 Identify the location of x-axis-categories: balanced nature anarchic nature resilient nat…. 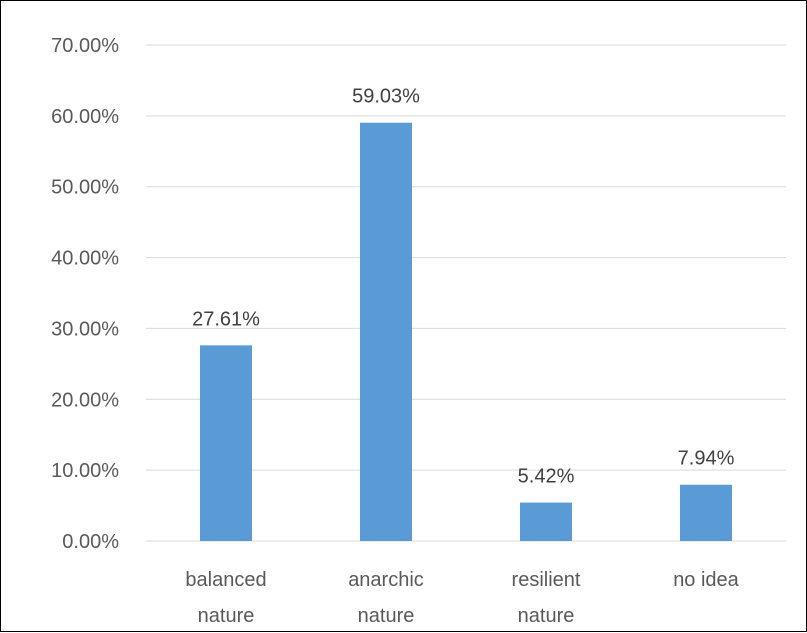
(462, 598).